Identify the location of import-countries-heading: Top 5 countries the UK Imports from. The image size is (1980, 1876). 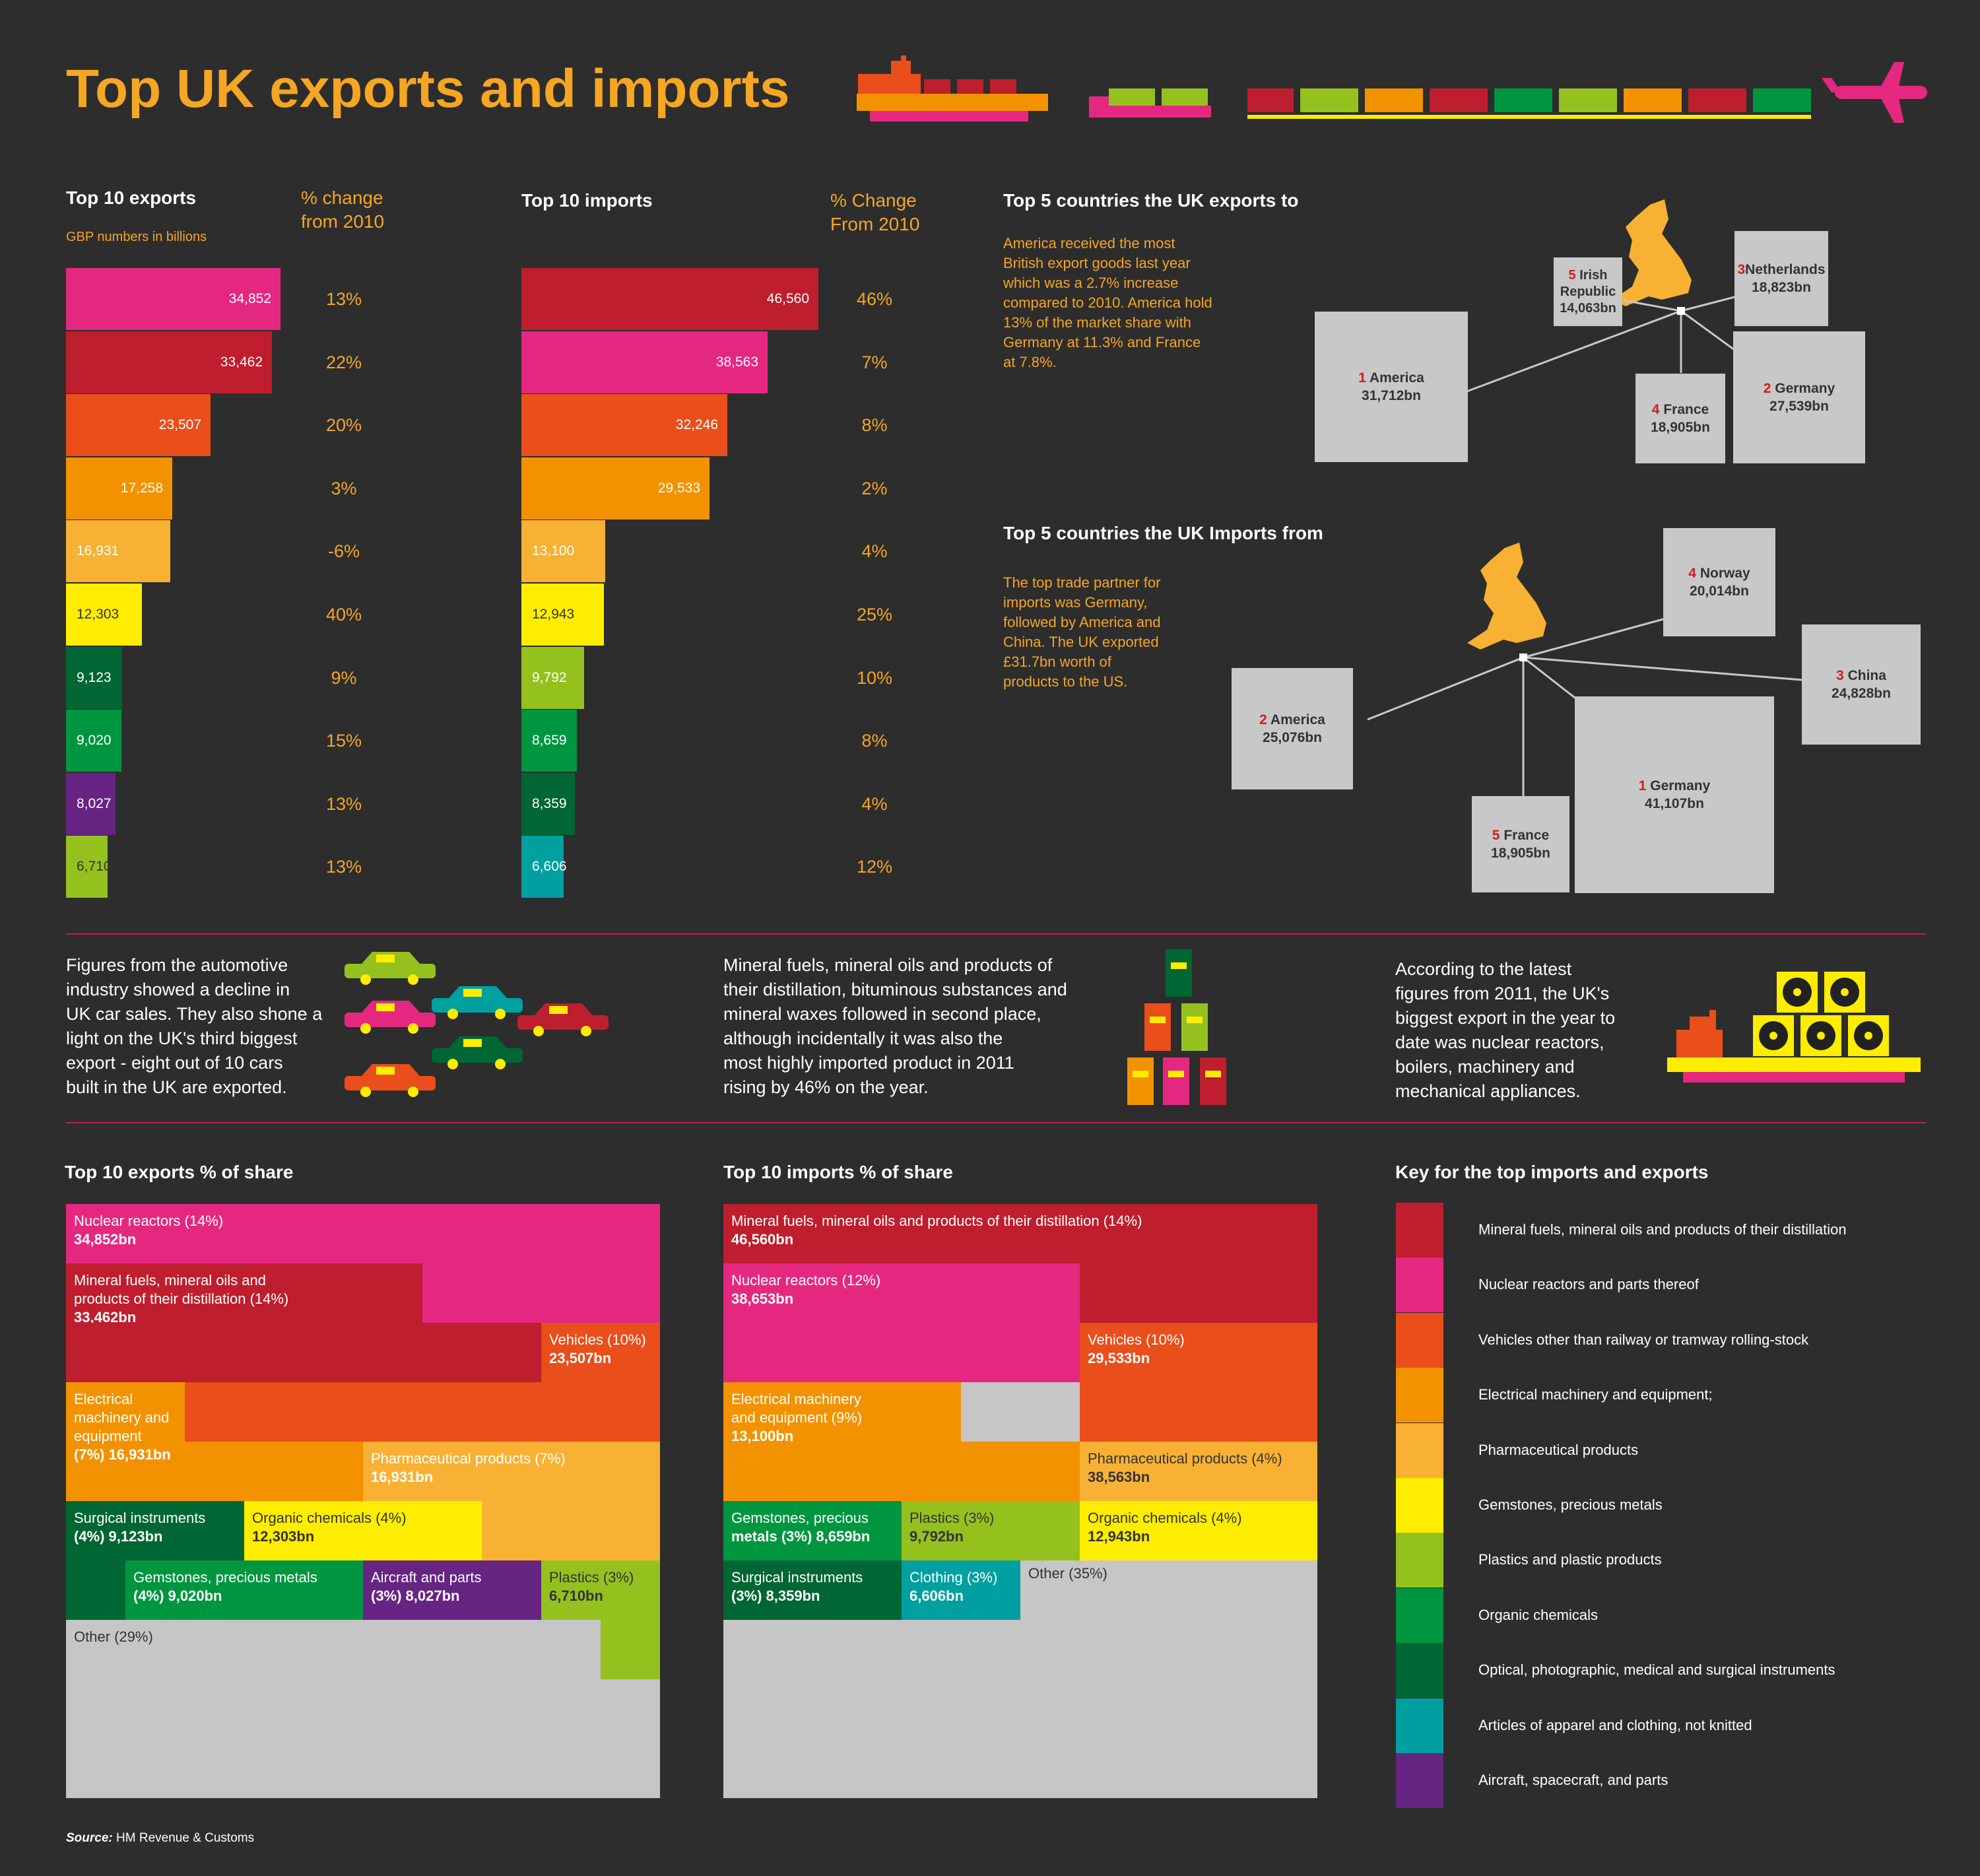
(1163, 533).